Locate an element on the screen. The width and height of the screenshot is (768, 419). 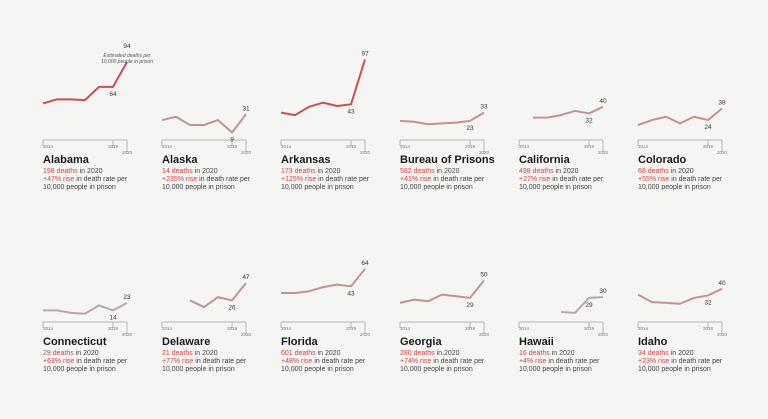
label-2019: 32 is located at coordinates (708, 302).